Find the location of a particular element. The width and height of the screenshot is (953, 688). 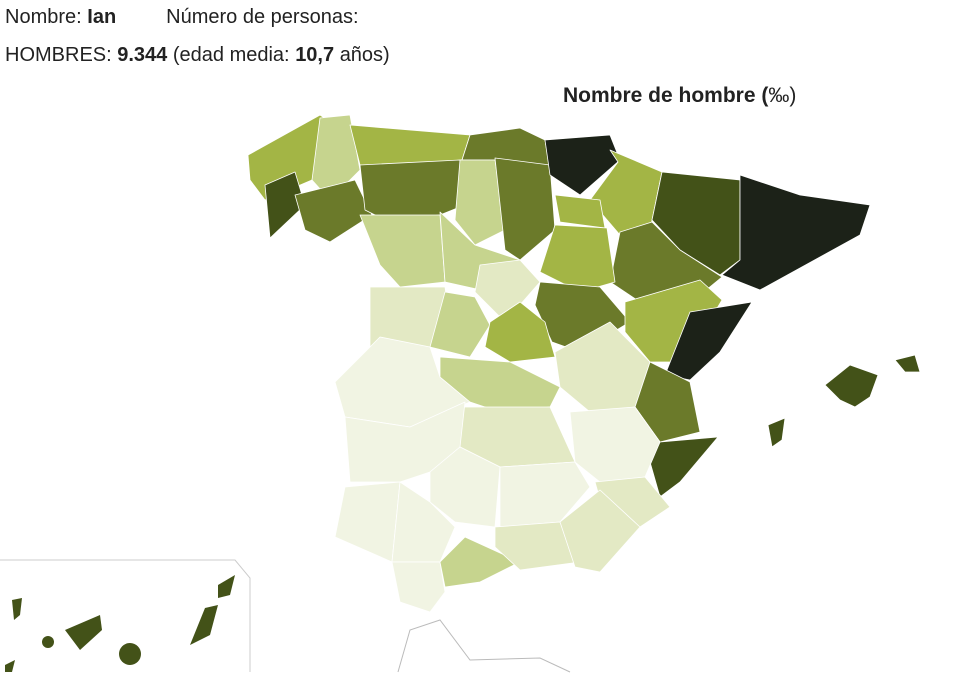

title-text: Nombre de hombre ( is located at coordinates (666, 95).